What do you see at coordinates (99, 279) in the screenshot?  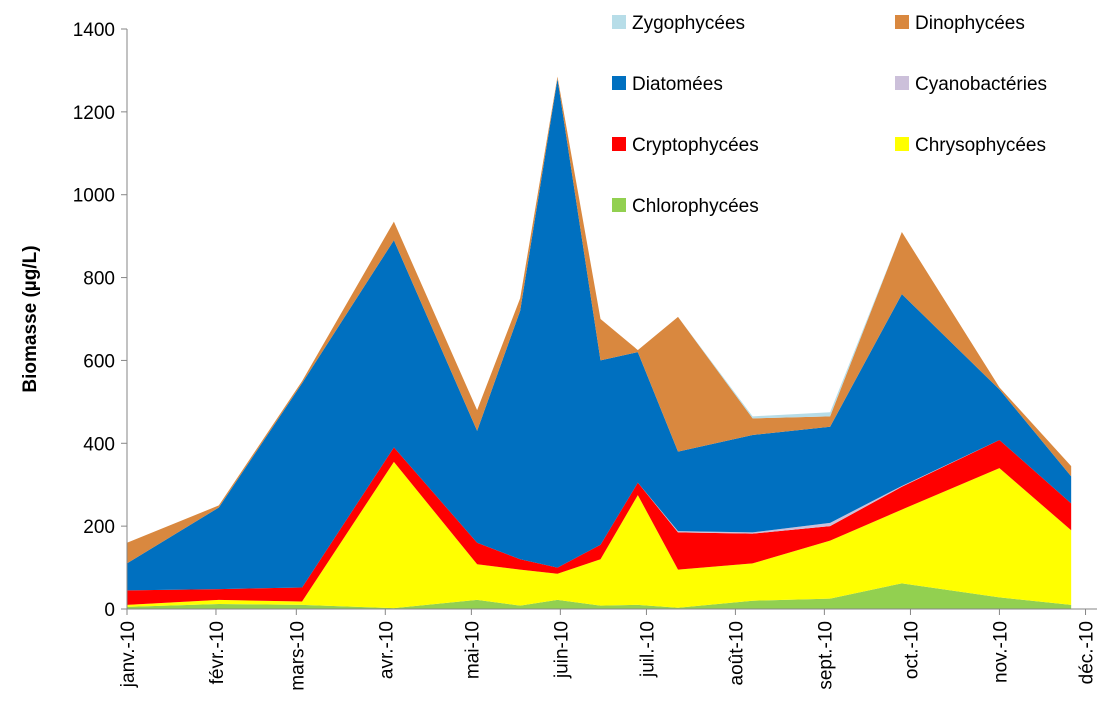 I see `y-tick-label: 800` at bounding box center [99, 279].